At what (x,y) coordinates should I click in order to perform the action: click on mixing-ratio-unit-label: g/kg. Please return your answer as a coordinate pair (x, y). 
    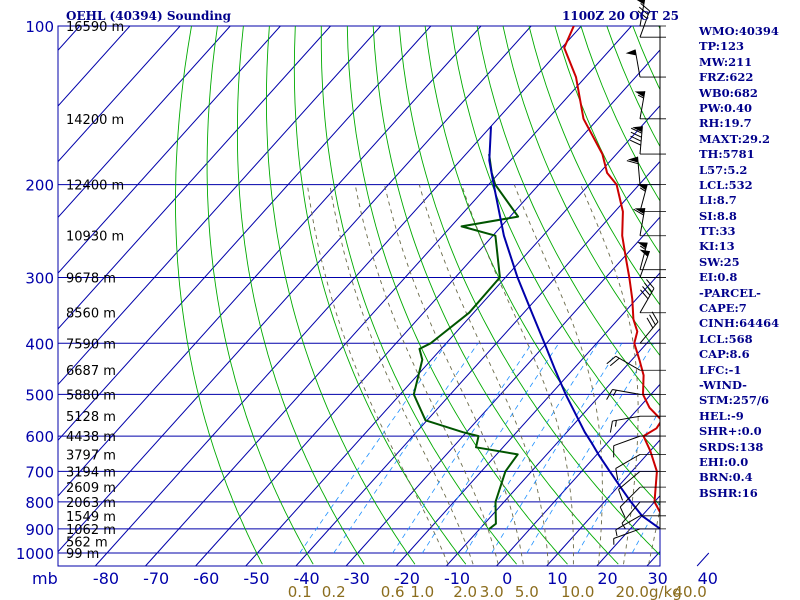
    Looking at the image, I should click on (665, 591).